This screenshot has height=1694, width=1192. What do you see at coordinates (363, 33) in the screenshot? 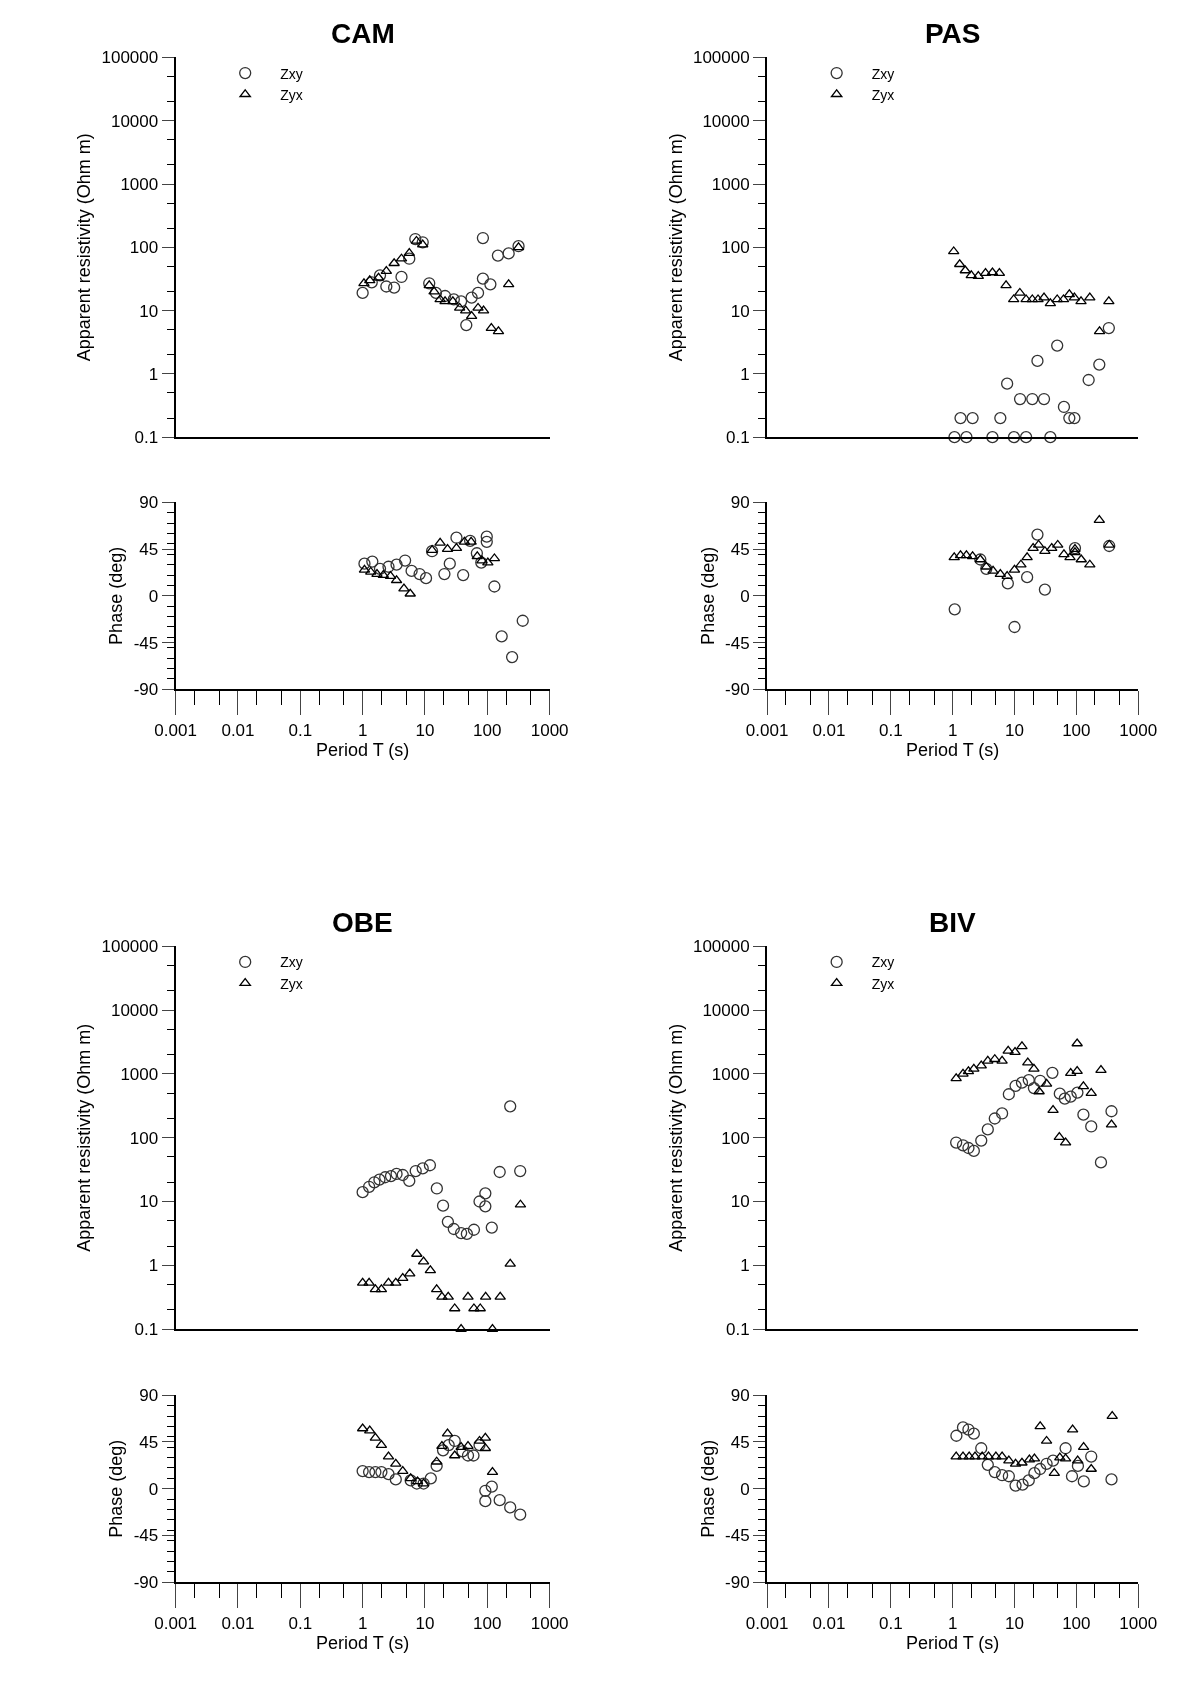
I see `chart-title: CAM` at bounding box center [363, 33].